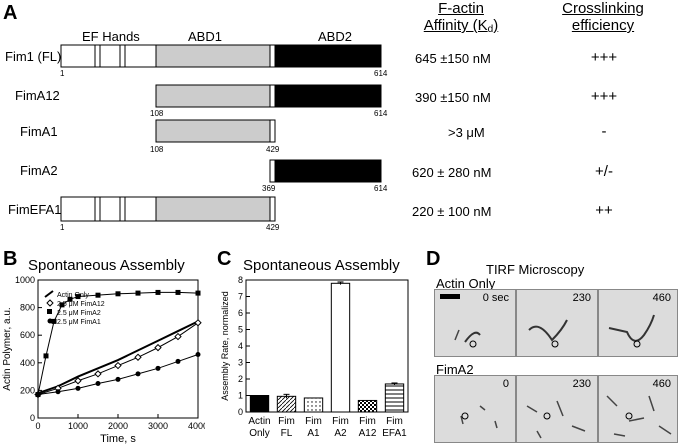 The height and width of the screenshot is (445, 678). I want to click on panel-d-title: TIRF Microscopy, so click(535, 269).